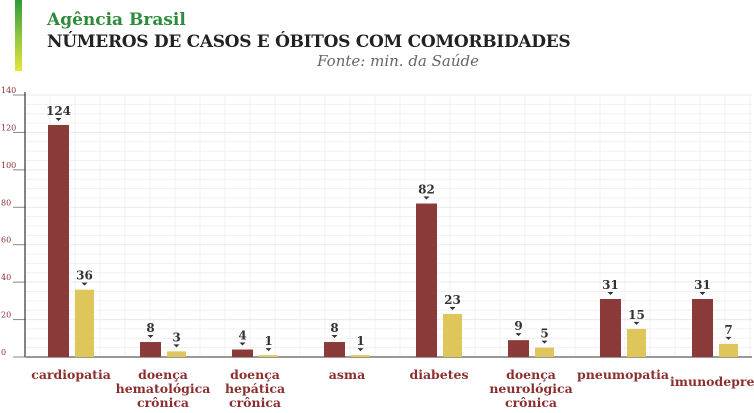 Image resolution: width=754 pixels, height=413 pixels. What do you see at coordinates (728, 330) in the screenshot?
I see `data-label: 7` at bounding box center [728, 330].